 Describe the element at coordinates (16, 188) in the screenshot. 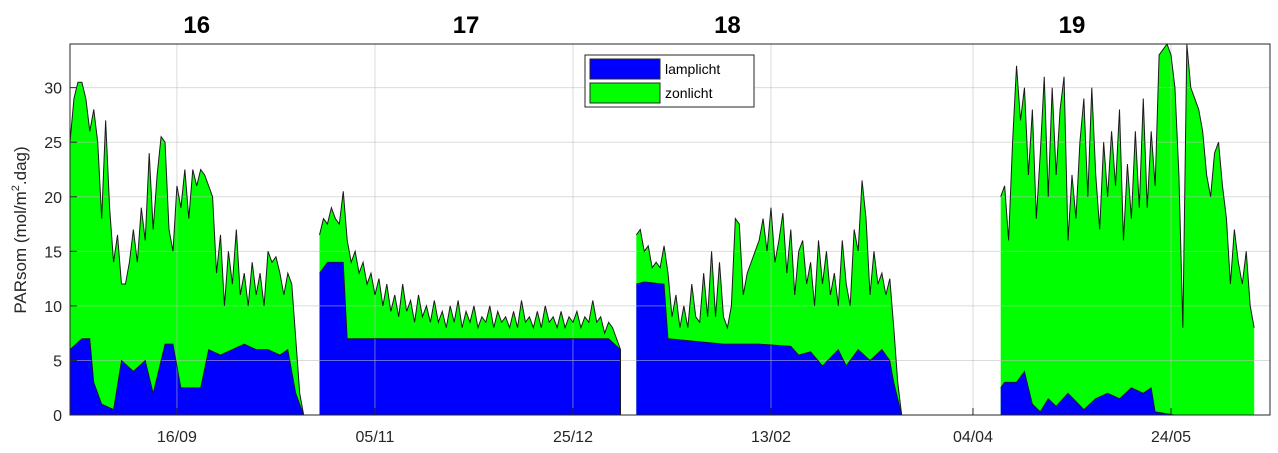

I see `y-axis-label-sup: 2` at that location.